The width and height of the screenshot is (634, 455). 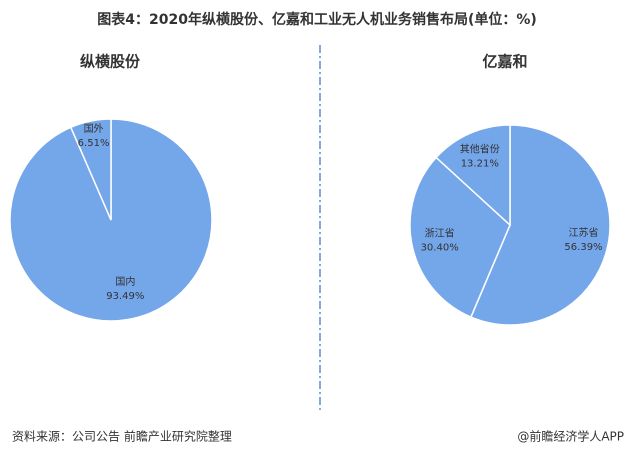 What do you see at coordinates (480, 148) in the screenshot?
I see `slice-label: 其他省份` at bounding box center [480, 148].